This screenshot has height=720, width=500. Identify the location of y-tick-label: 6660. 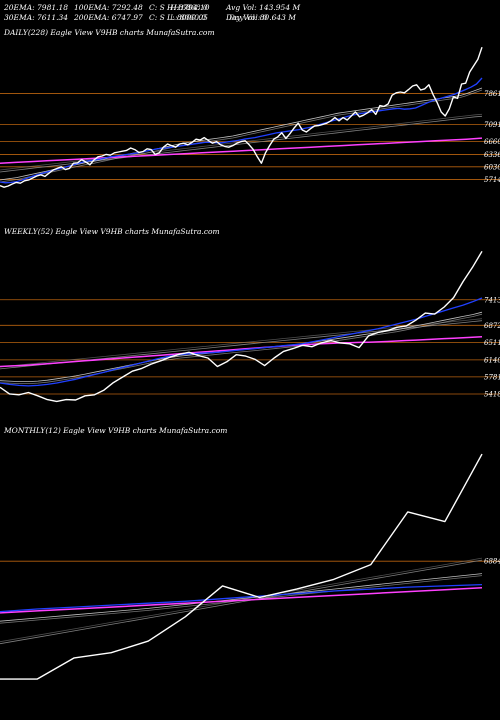
(492, 142).